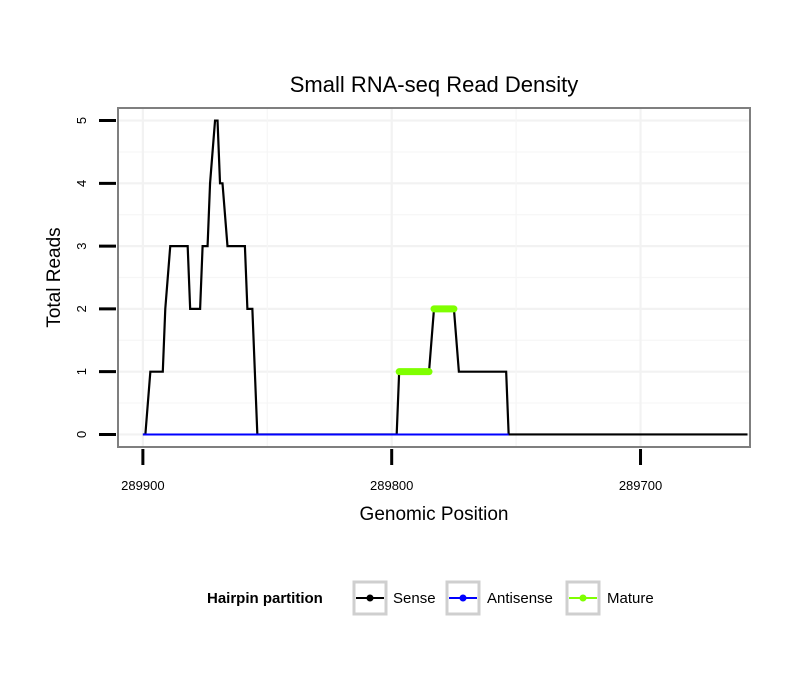 The image size is (810, 690). Describe the element at coordinates (265, 598) in the screenshot. I see `legend-title: Hairpin partition` at that location.